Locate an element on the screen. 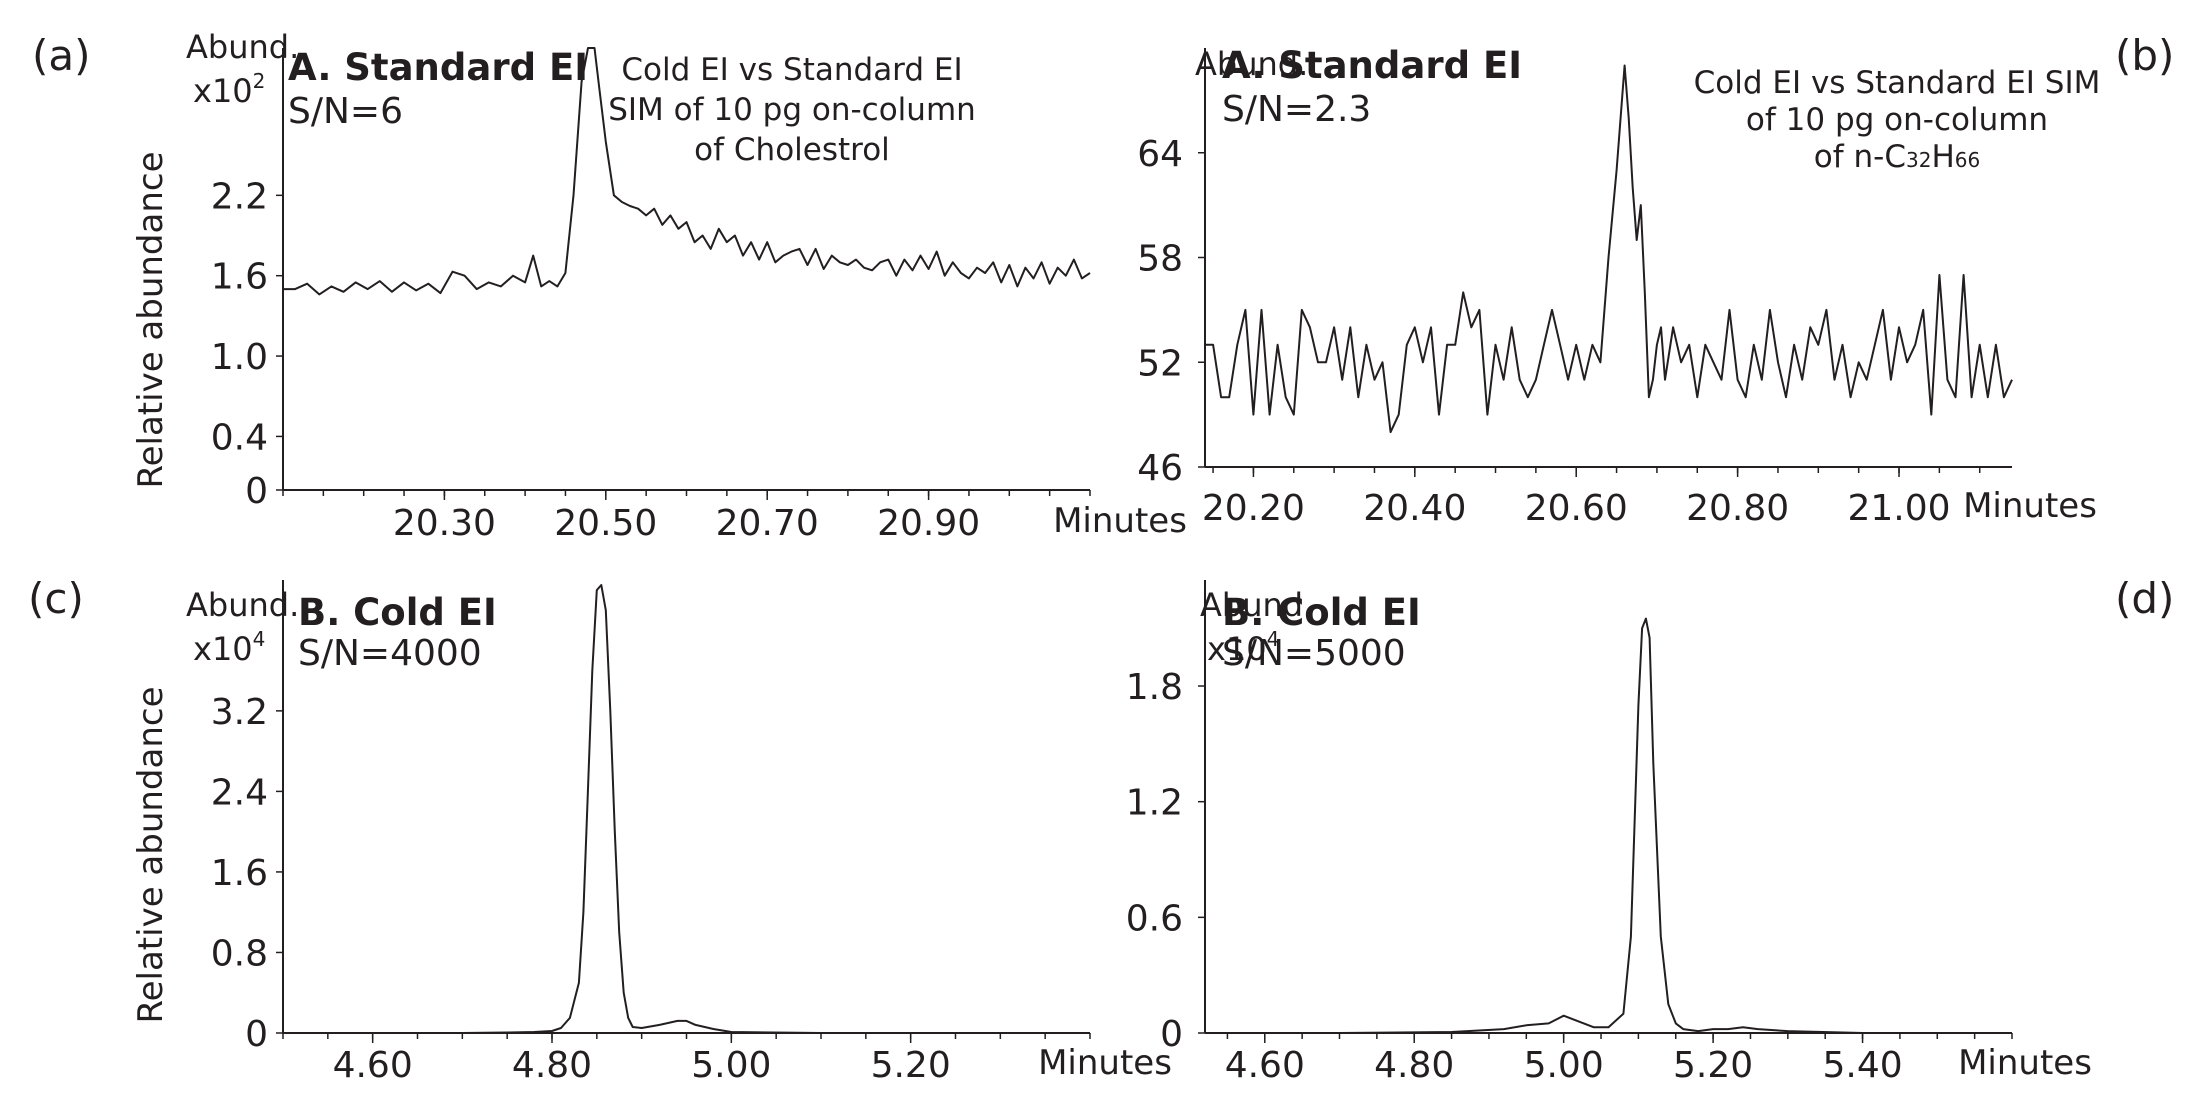  panel-label: (a) is located at coordinates (61, 55).